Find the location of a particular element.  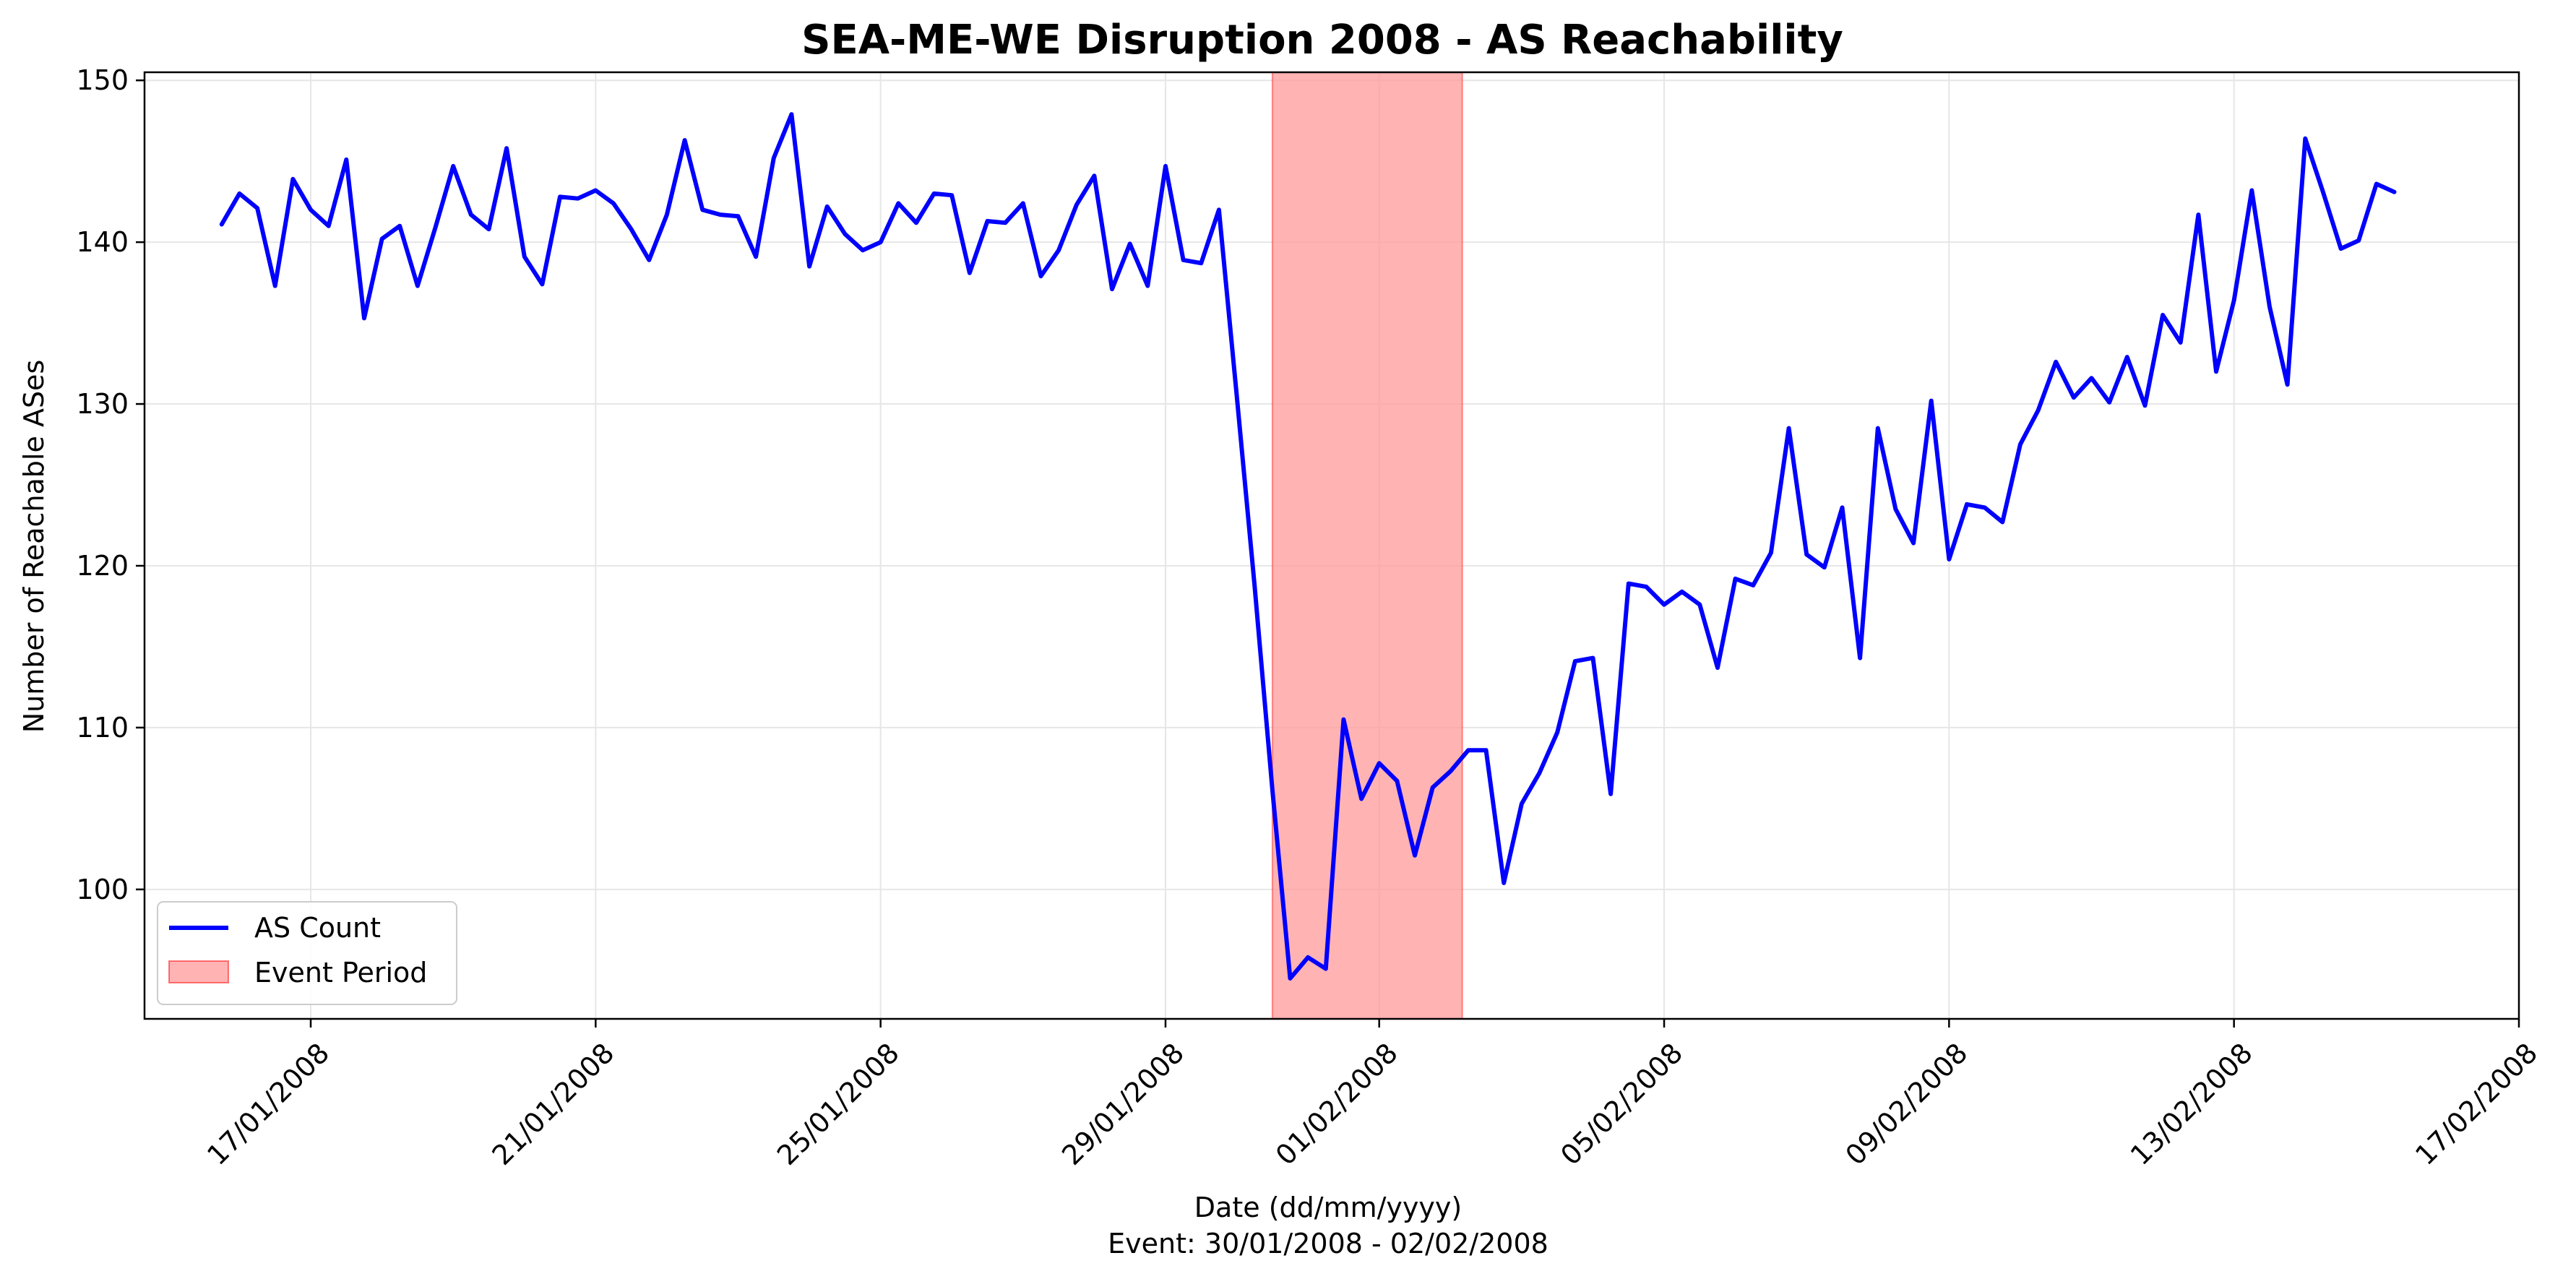

x-tick-label: 25/01/2008 is located at coordinates (838, 1104).